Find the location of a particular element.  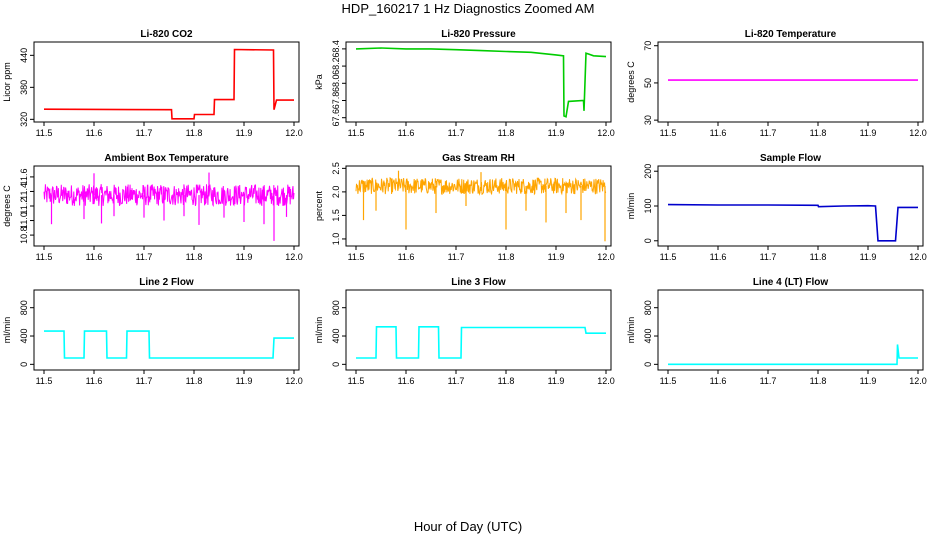

figure-x-axis-label: Hour of Day (UTC) is located at coordinates (468, 526).